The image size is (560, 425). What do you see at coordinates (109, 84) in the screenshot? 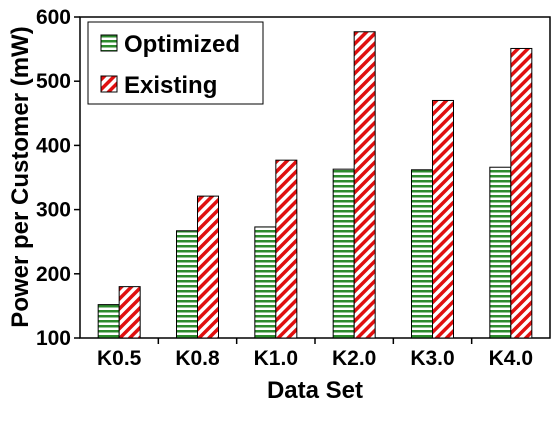
I see `legend-swatch-existing` at bounding box center [109, 84].